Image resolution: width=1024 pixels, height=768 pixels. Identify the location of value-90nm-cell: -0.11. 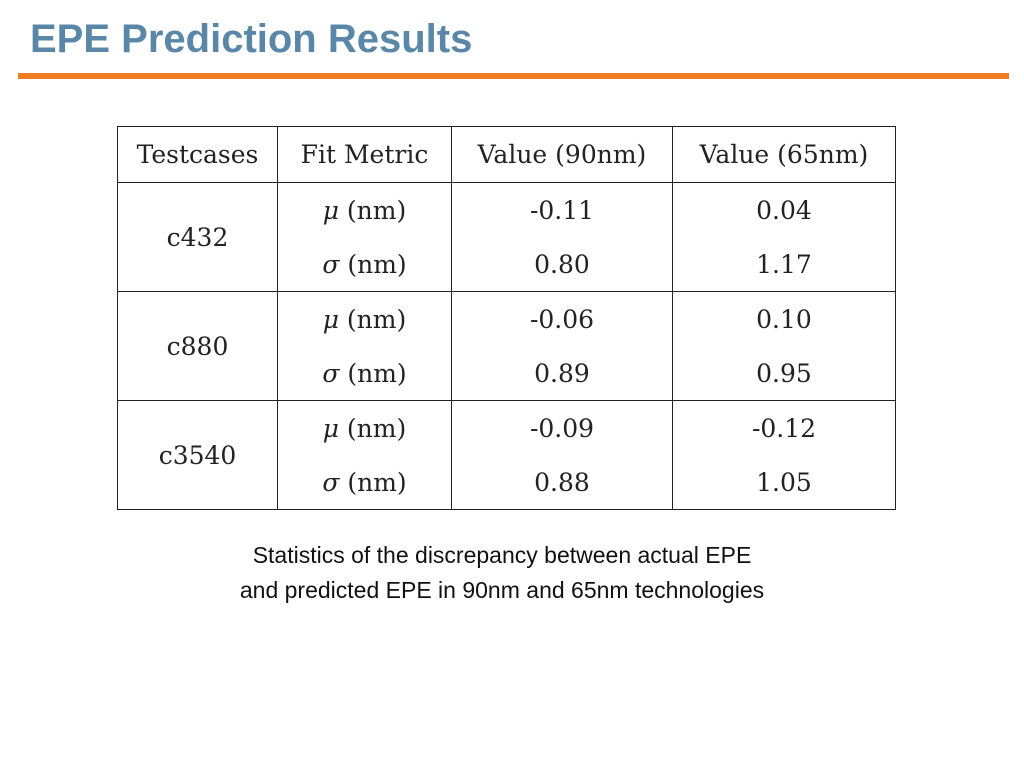
(562, 209).